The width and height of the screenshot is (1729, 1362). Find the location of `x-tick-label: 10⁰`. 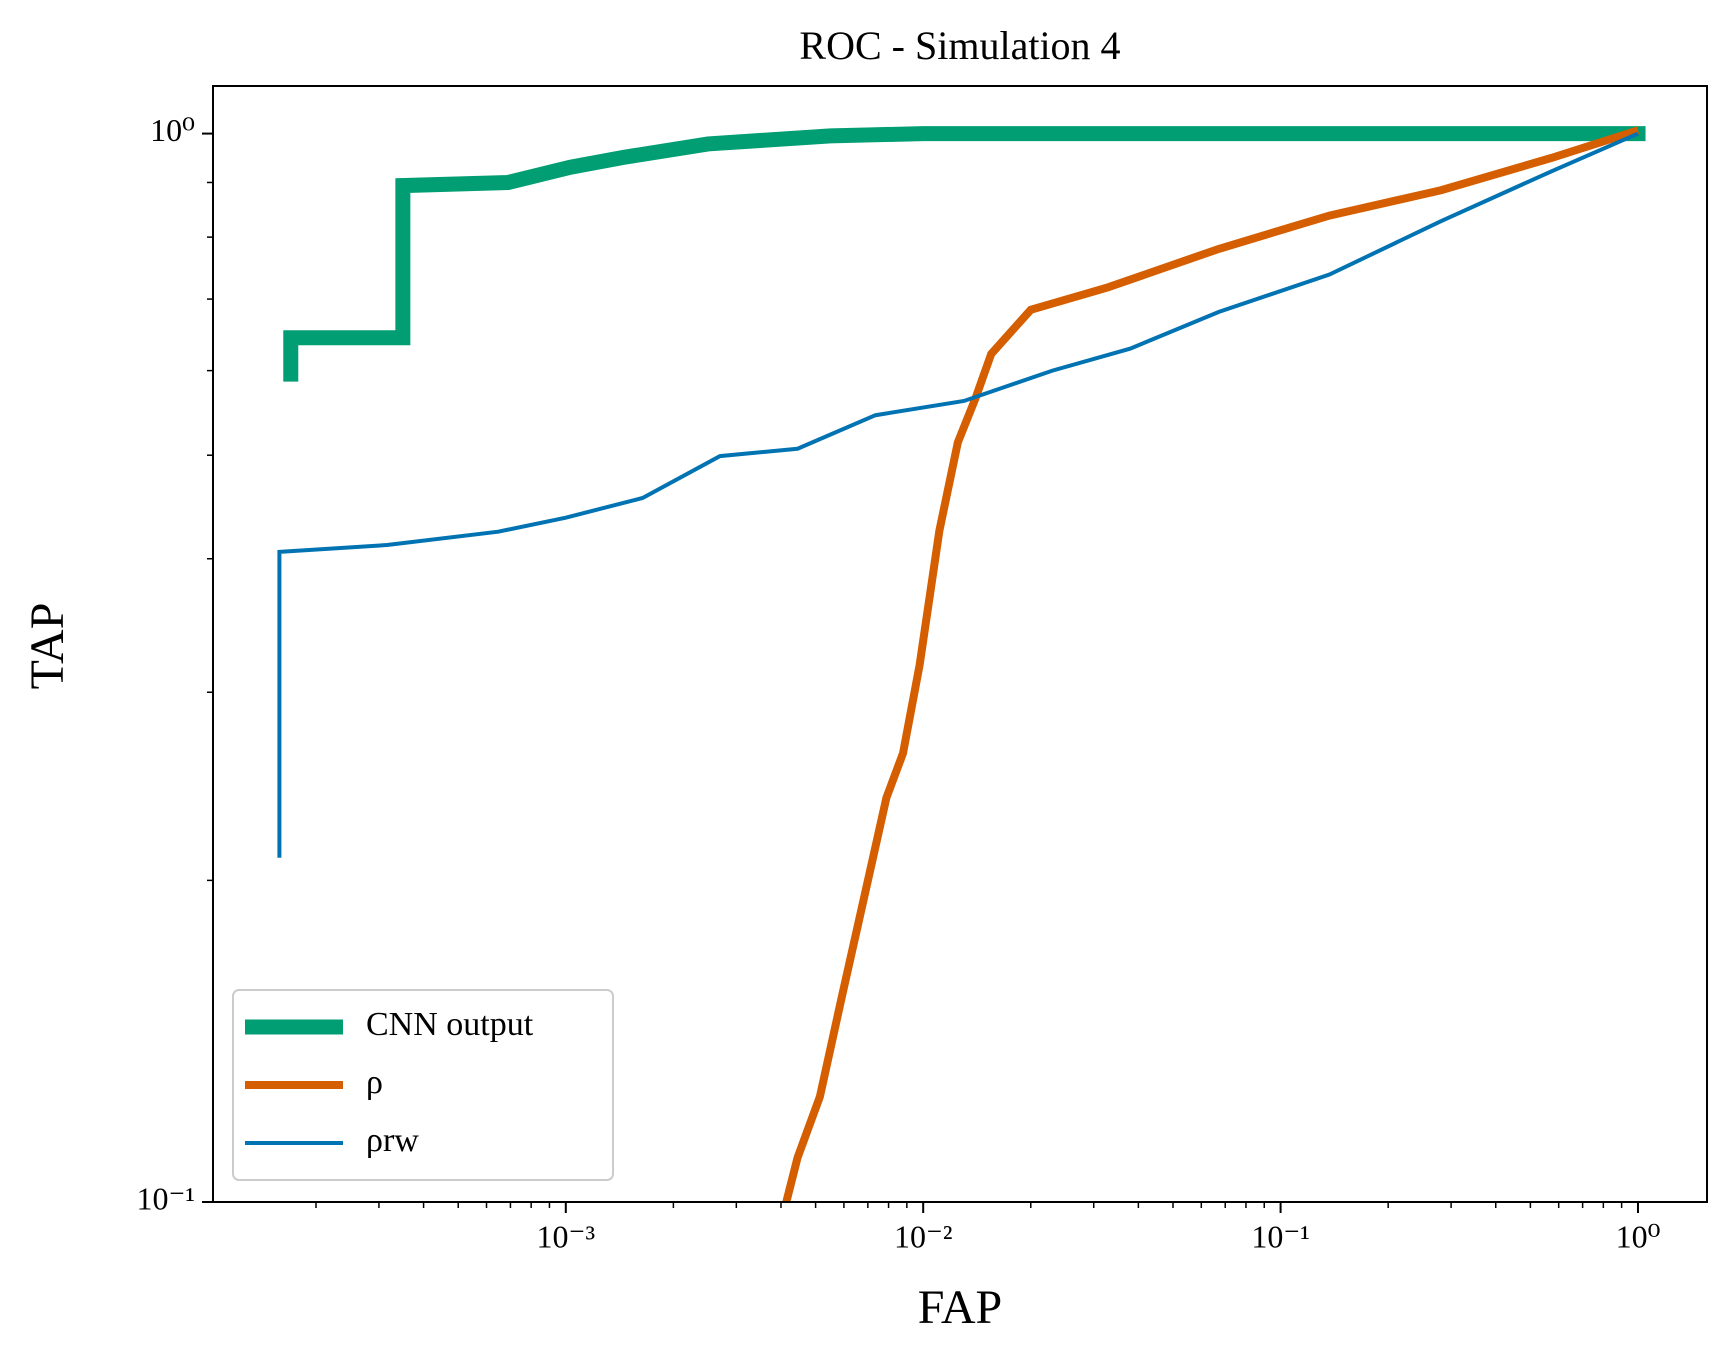

x-tick-label: 10⁰ is located at coordinates (1638, 1236).